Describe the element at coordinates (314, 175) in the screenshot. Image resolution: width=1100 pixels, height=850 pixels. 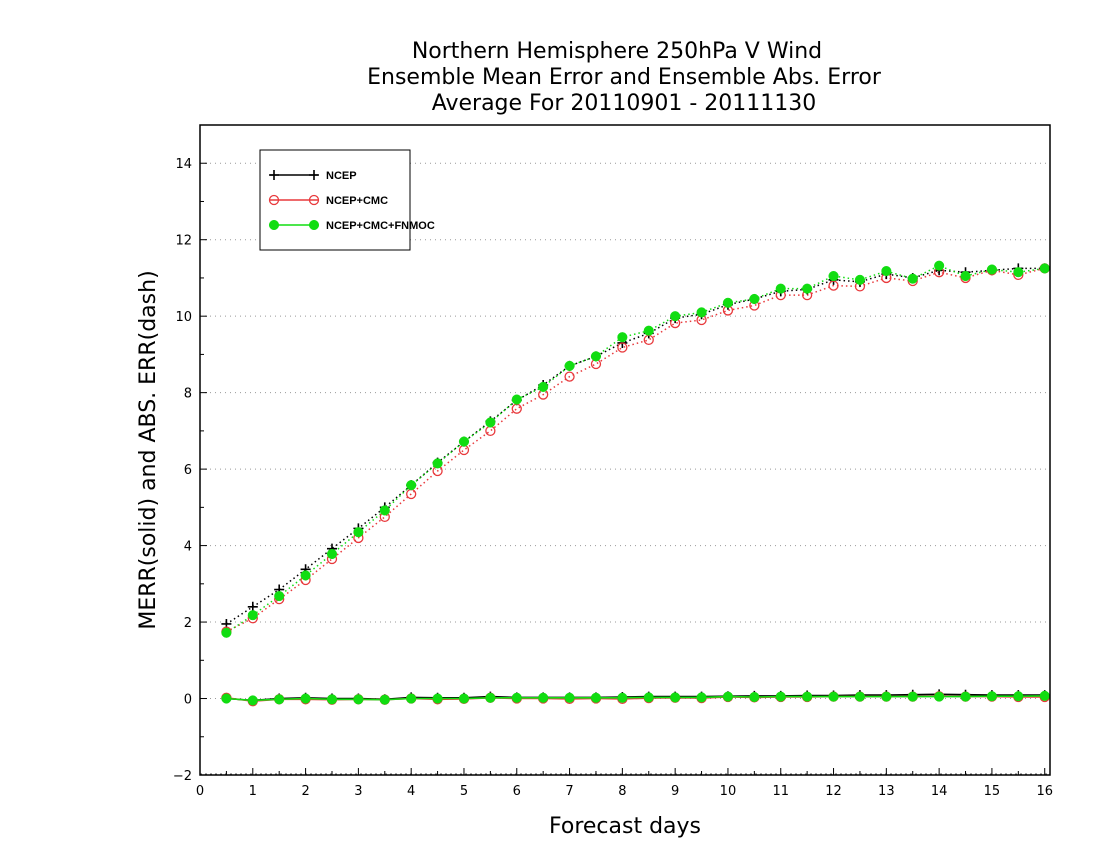
I see `ncep-legend-end-marker` at that location.